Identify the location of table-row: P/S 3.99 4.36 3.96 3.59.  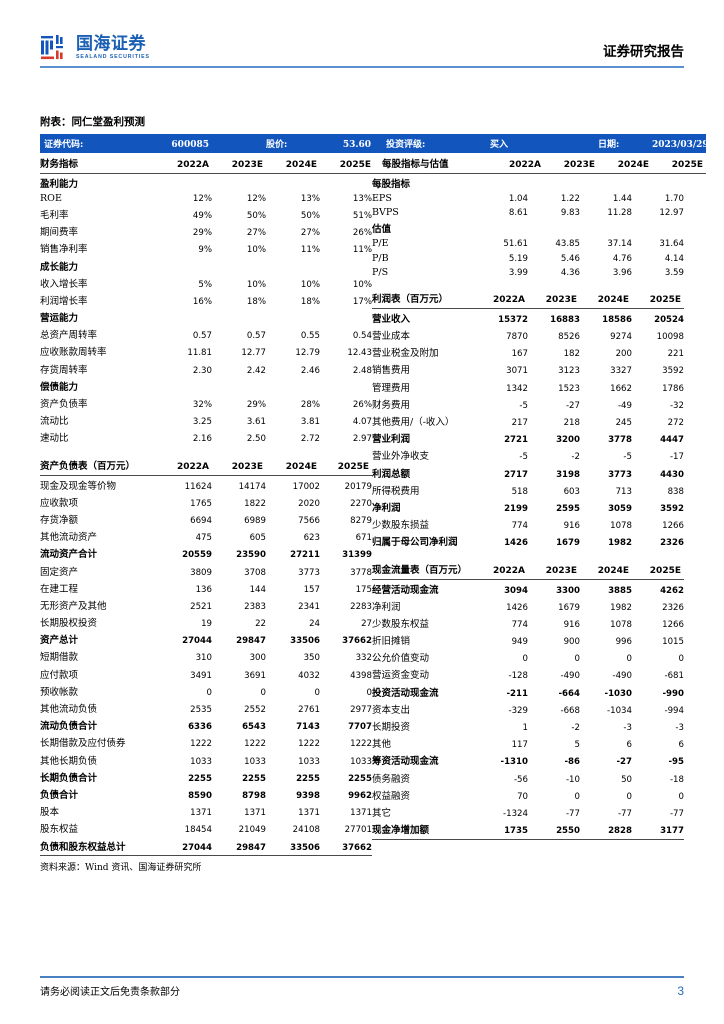
(528, 272).